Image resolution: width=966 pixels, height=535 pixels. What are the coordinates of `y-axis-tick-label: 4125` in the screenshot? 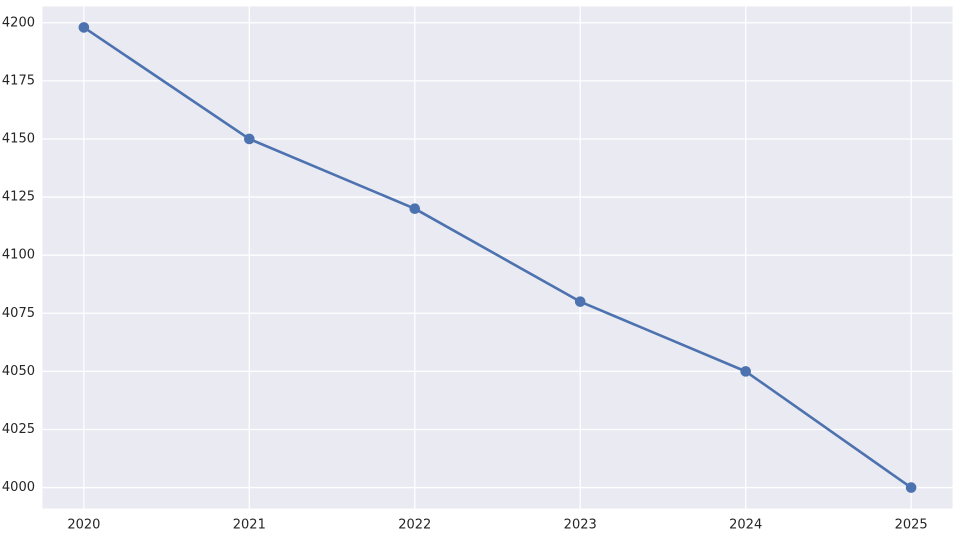 It's located at (18, 197).